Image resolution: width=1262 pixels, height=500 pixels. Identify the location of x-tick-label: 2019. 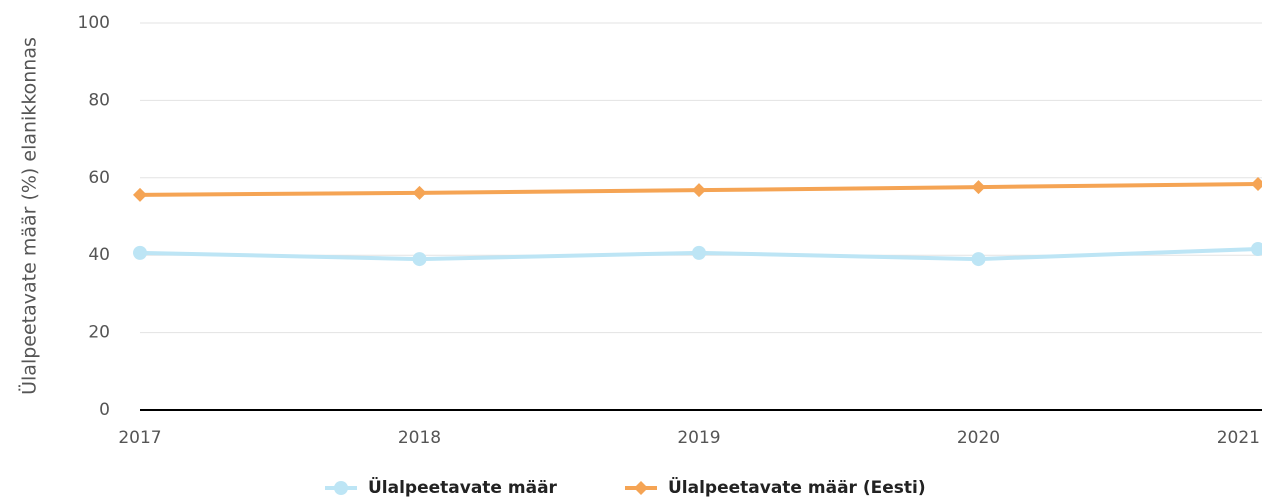
(698, 438).